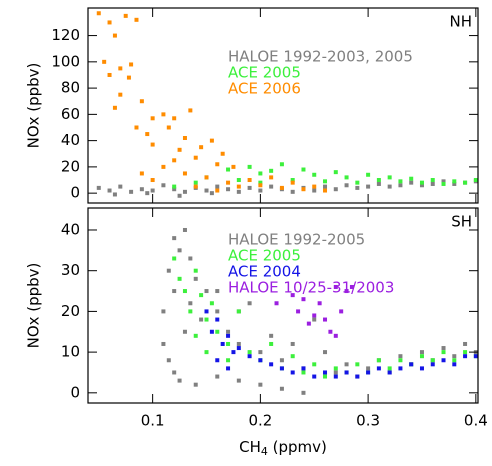  I want to click on panel-label: SH, so click(461, 222).